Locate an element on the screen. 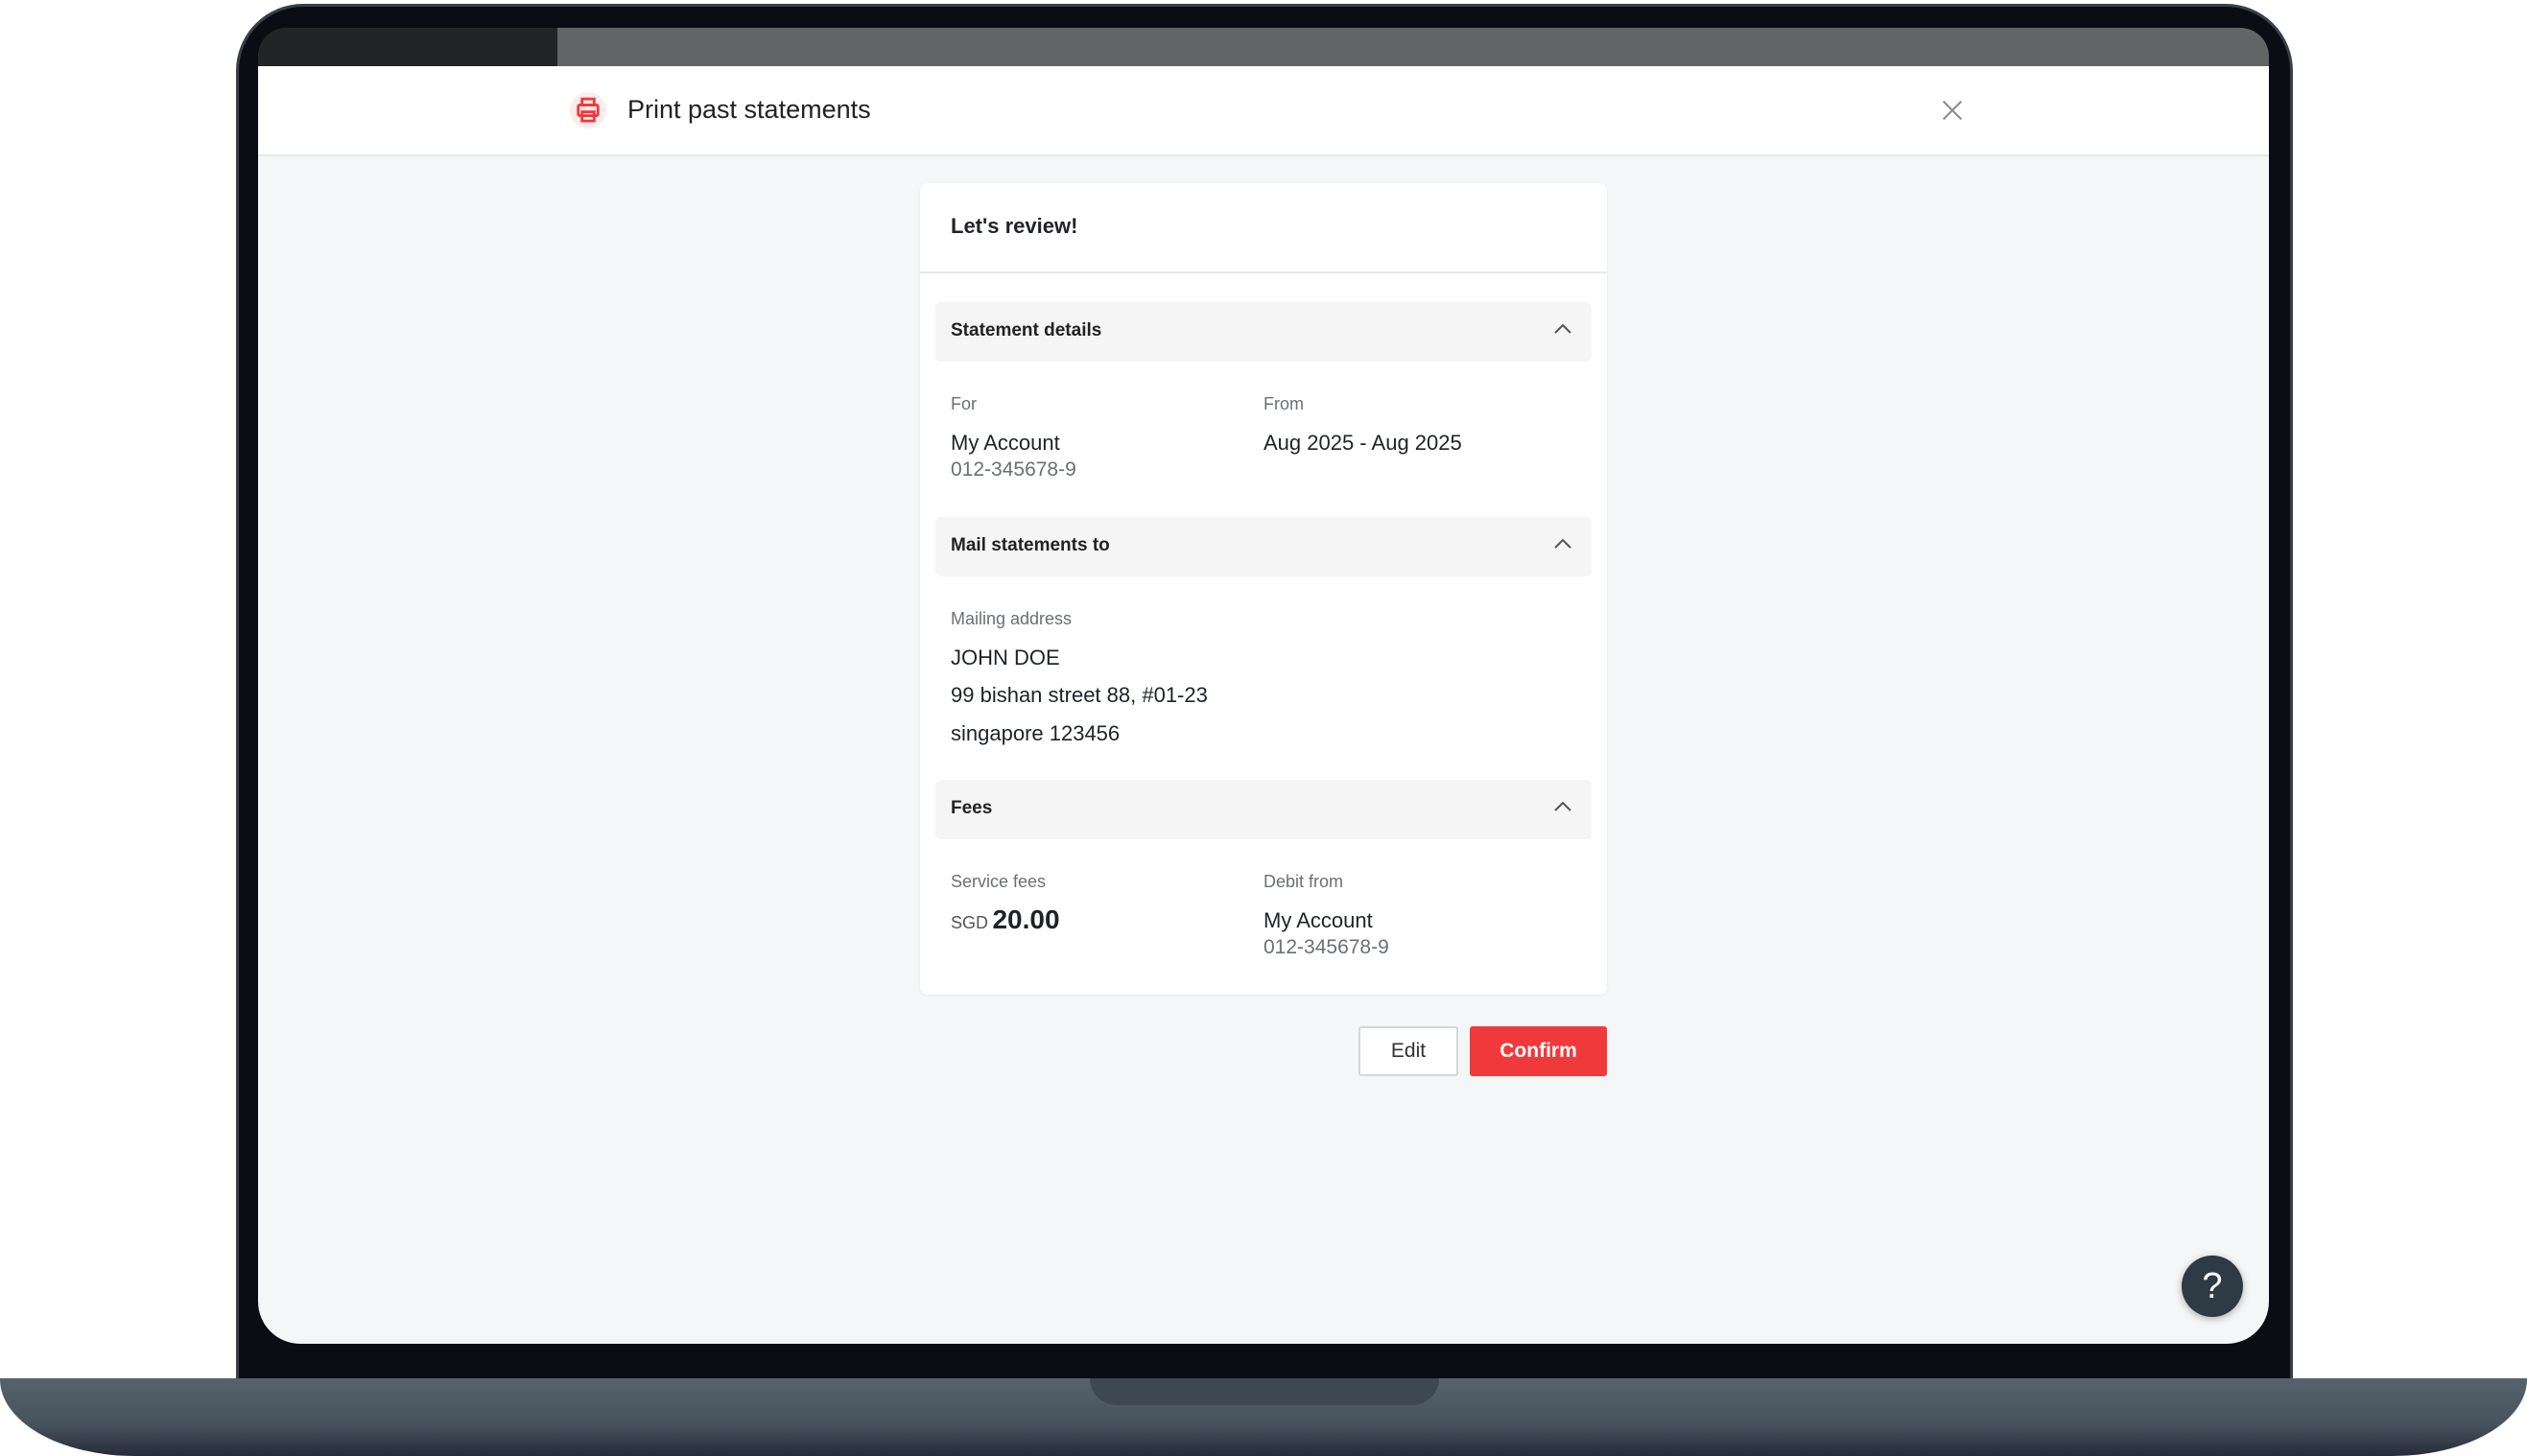 The image size is (2527, 1456). mail-line1: 99 bishan street 88, #01-23 is located at coordinates (1079, 695).